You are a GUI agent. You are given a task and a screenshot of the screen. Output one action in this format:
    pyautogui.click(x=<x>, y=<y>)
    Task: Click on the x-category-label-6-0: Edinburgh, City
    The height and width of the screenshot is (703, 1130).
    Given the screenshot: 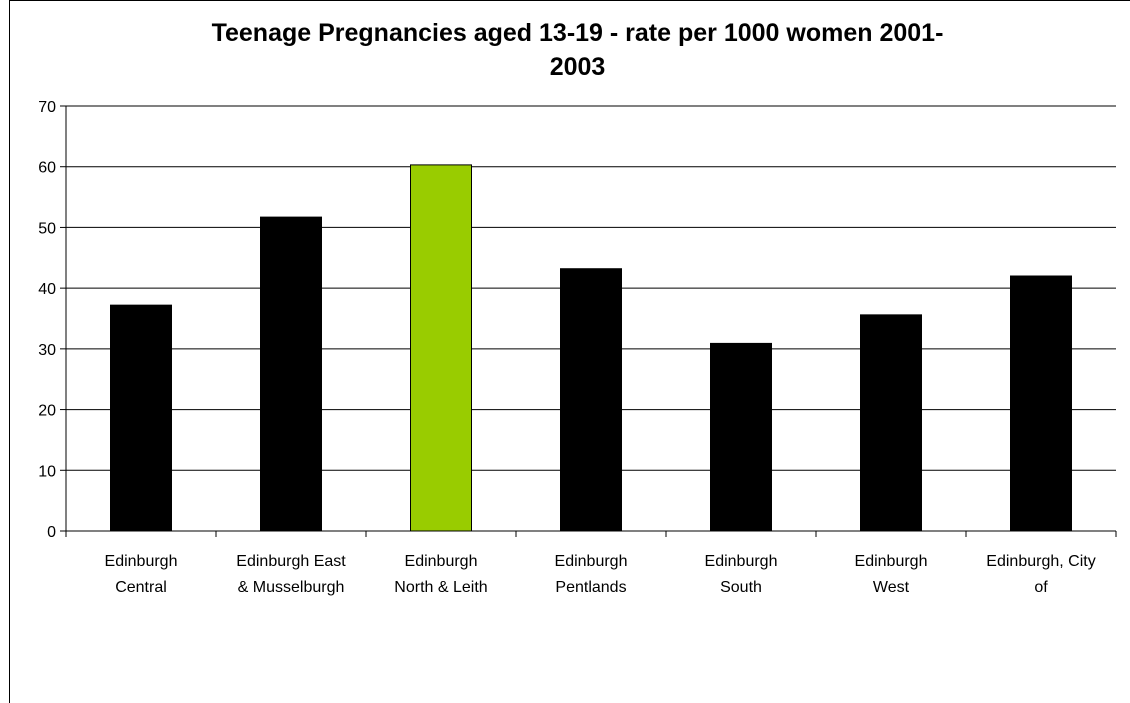 What is the action you would take?
    pyautogui.click(x=1040, y=561)
    